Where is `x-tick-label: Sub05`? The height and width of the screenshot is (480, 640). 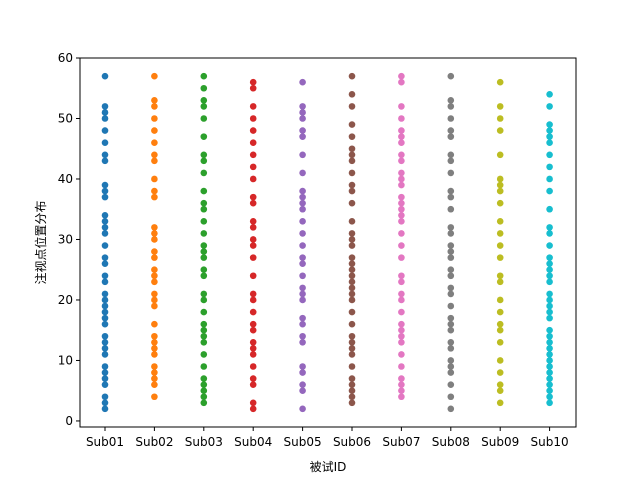 x-tick-label: Sub05 is located at coordinates (303, 442).